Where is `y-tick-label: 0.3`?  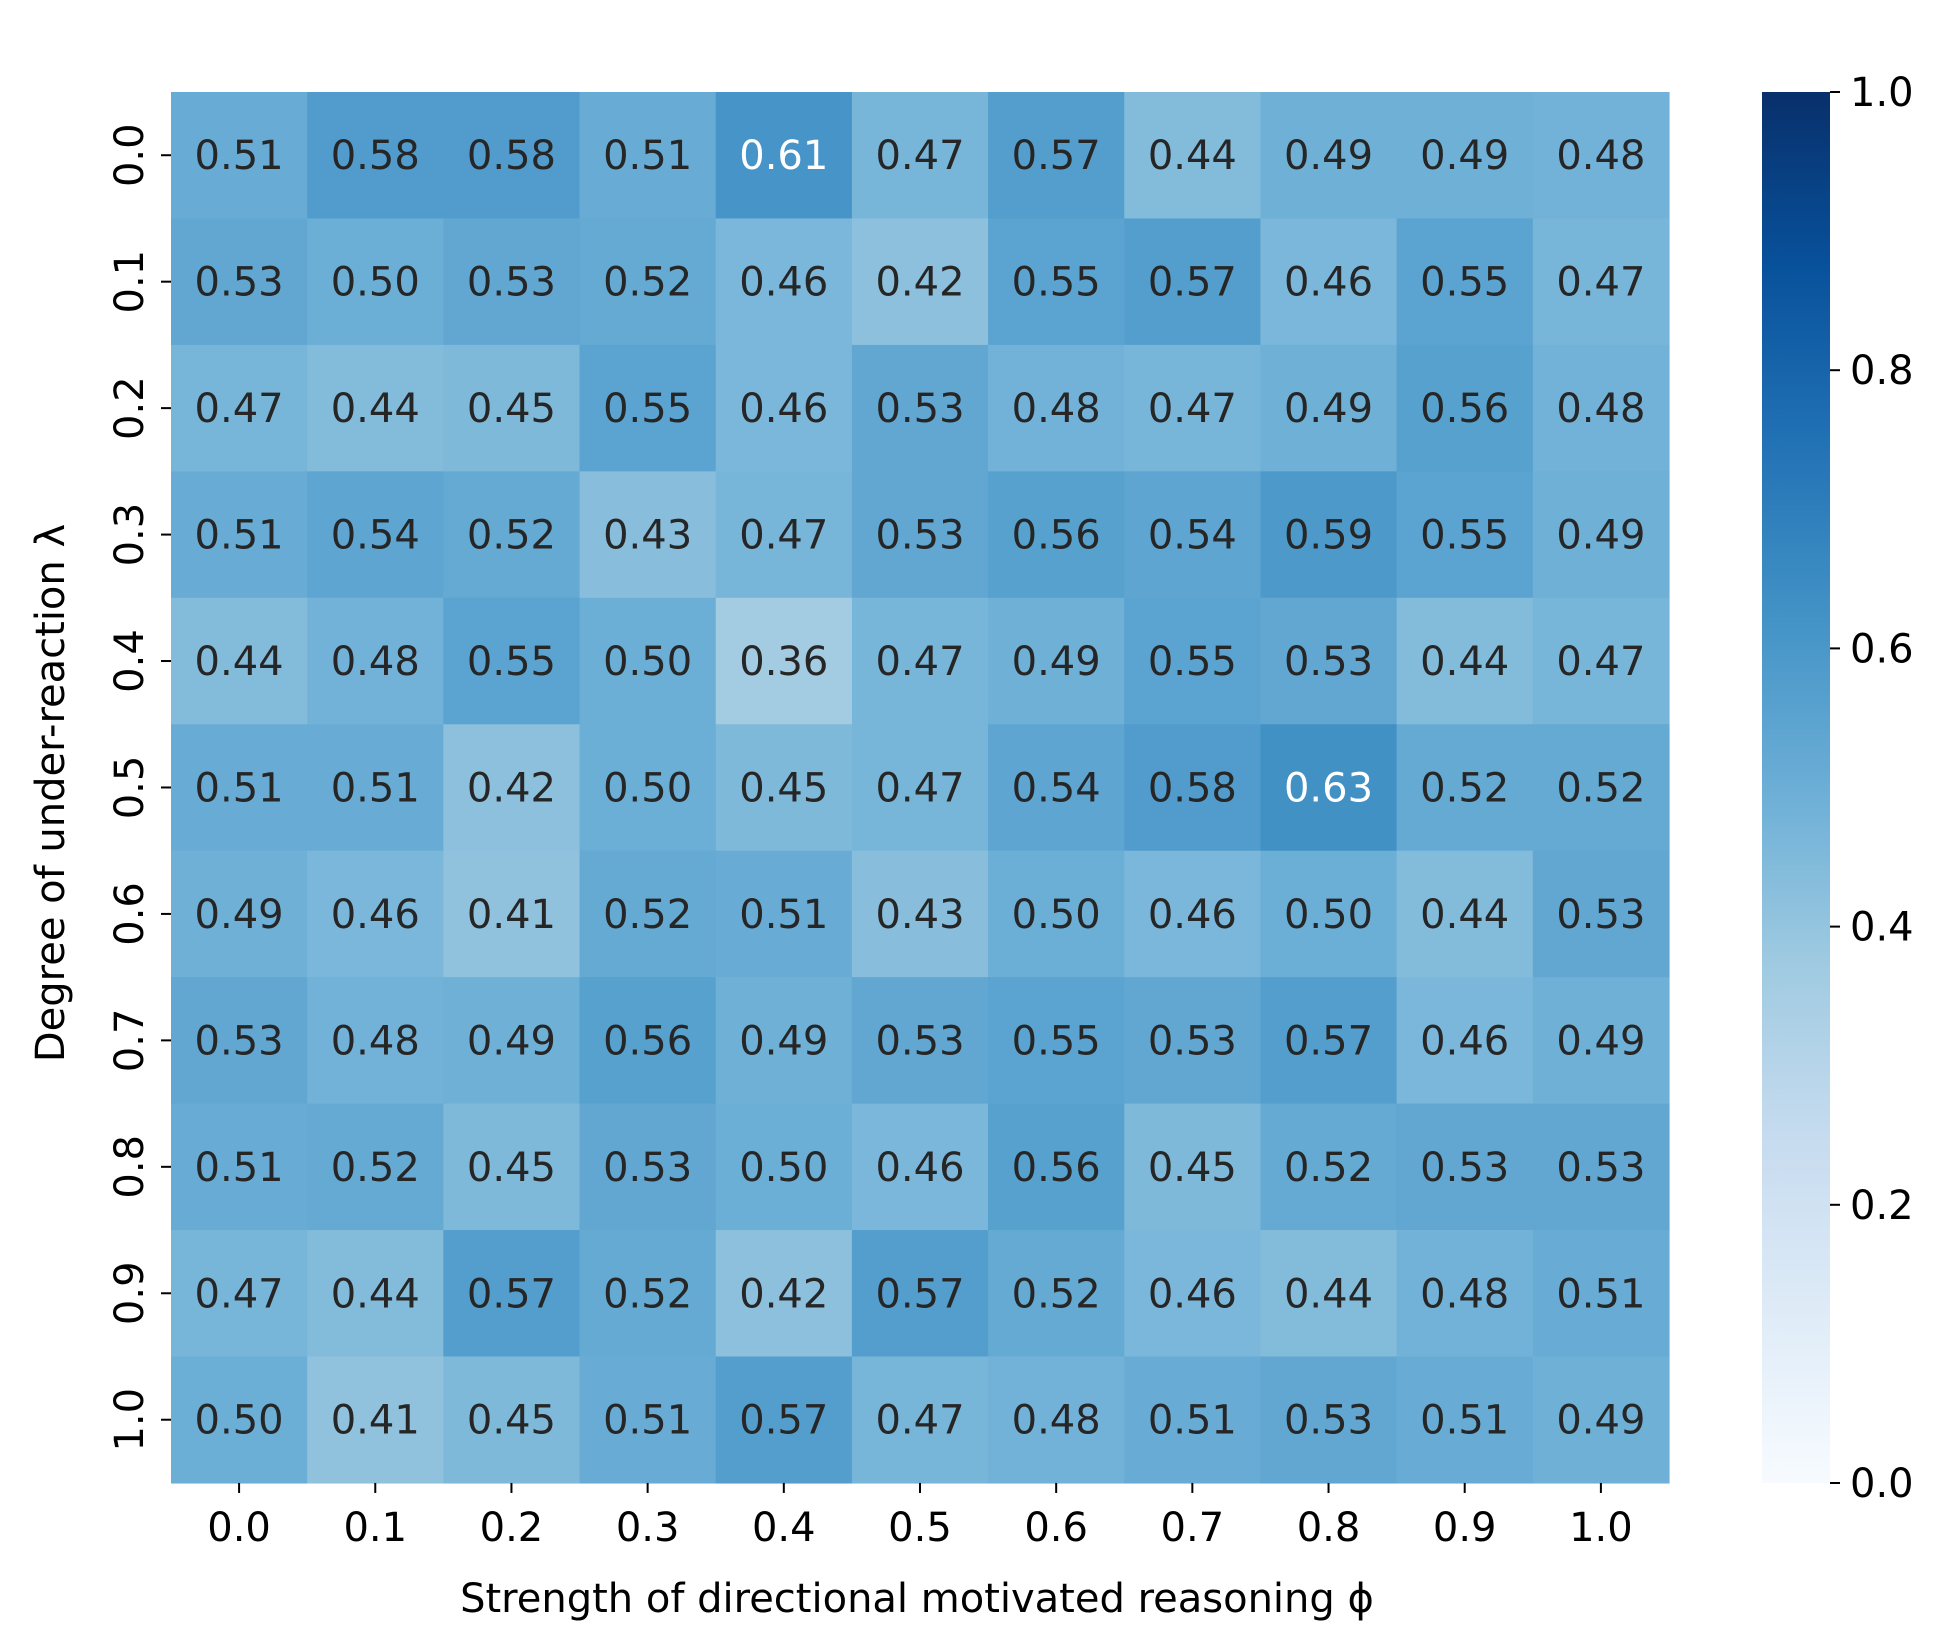
y-tick-label: 0.3 is located at coordinates (130, 535).